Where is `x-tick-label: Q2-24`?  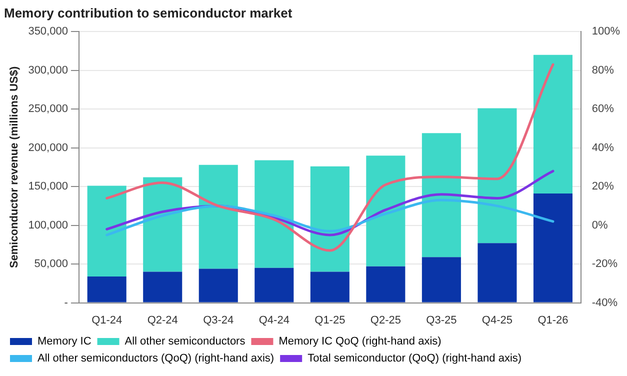
x-tick-label: Q2-24 is located at coordinates (162, 320).